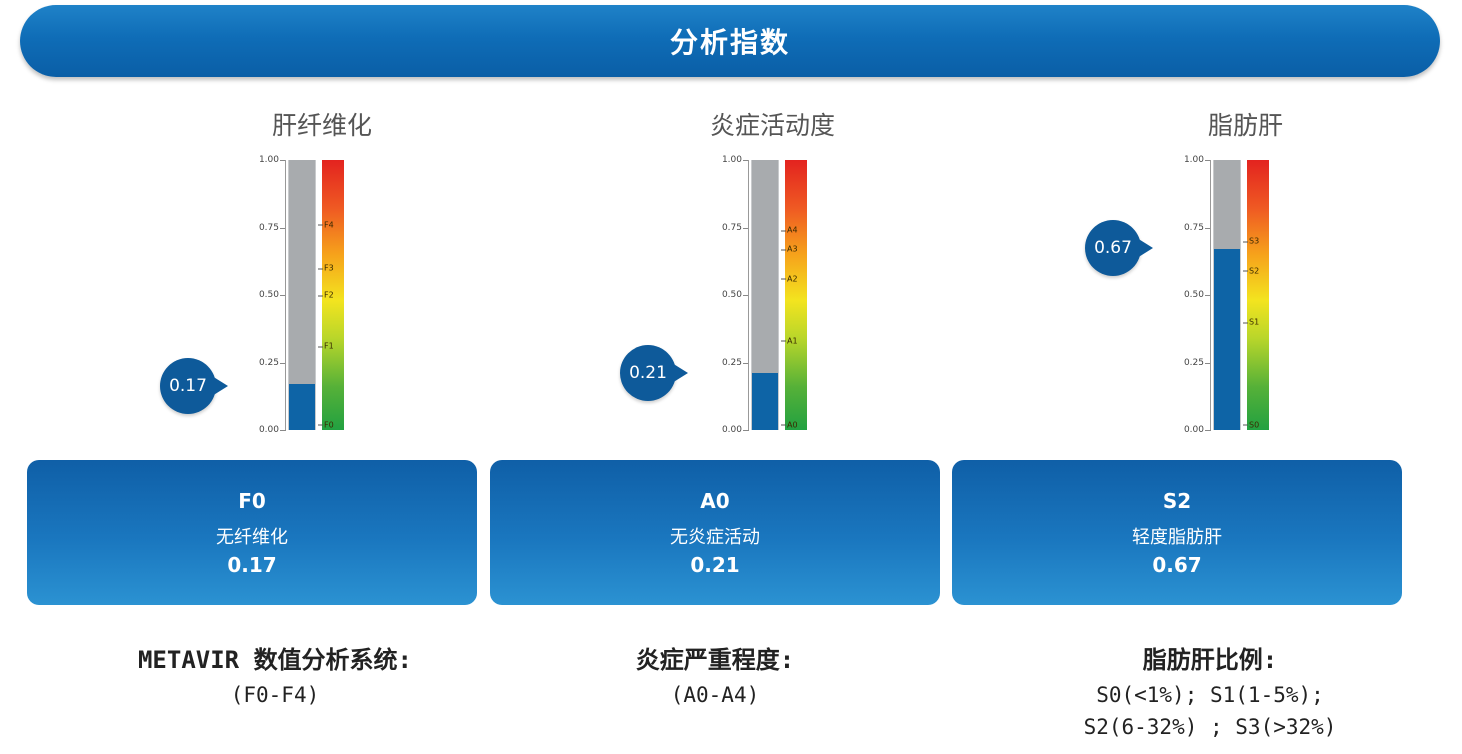 This screenshot has height=754, width=1462. I want to click on card-code: F0, so click(252, 500).